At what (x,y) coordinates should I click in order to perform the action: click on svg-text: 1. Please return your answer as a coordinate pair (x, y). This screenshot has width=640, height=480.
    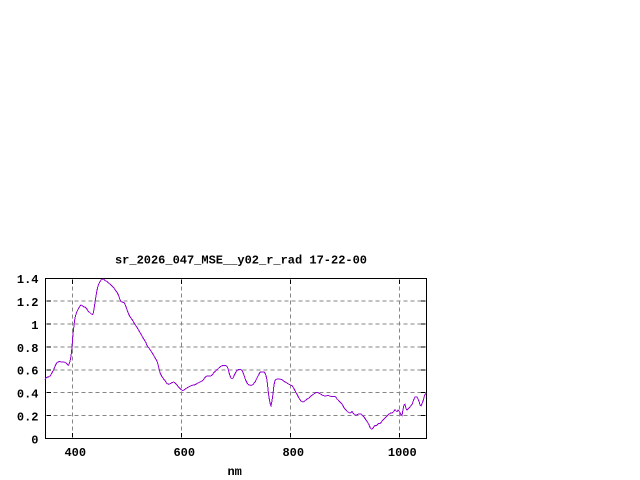
    Looking at the image, I should click on (34, 326).